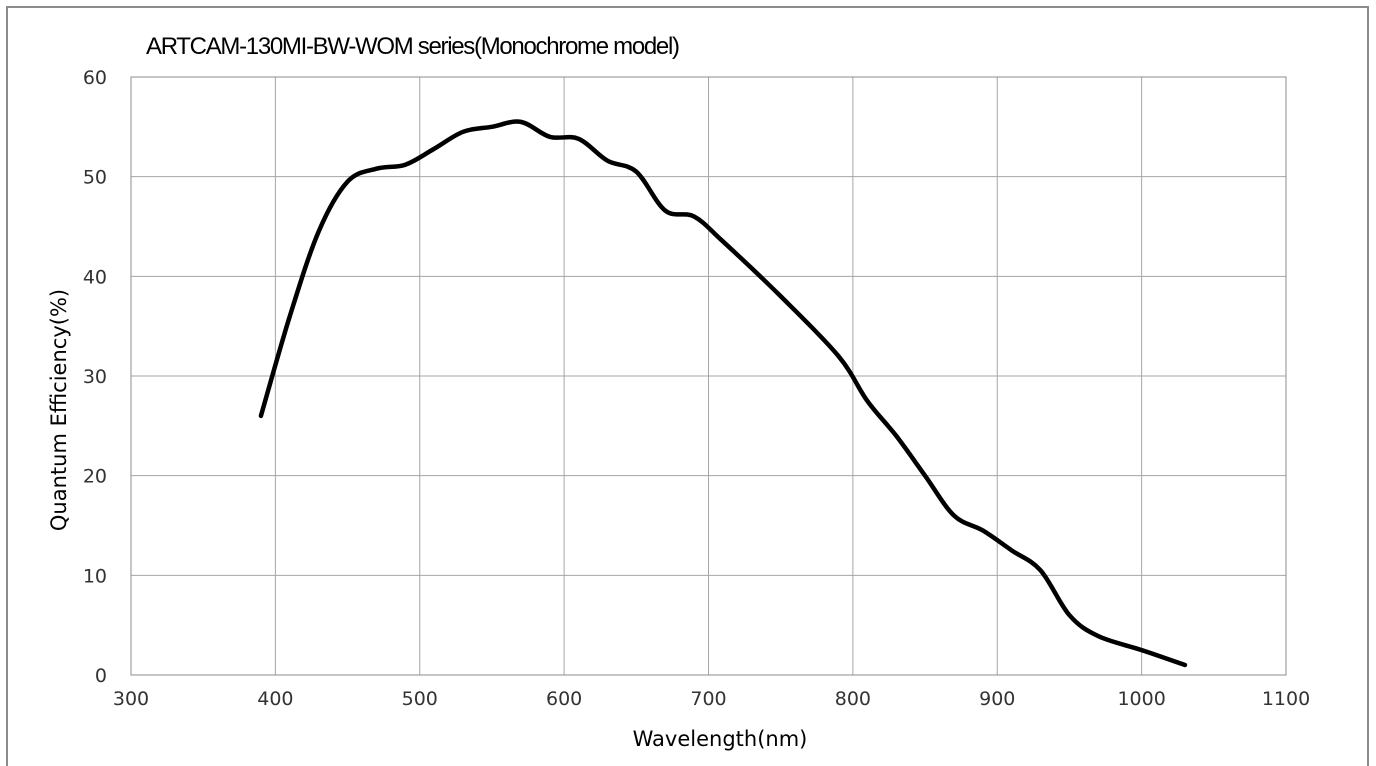 The image size is (1376, 766). Describe the element at coordinates (131, 699) in the screenshot. I see `x-tick-label: 300` at that location.